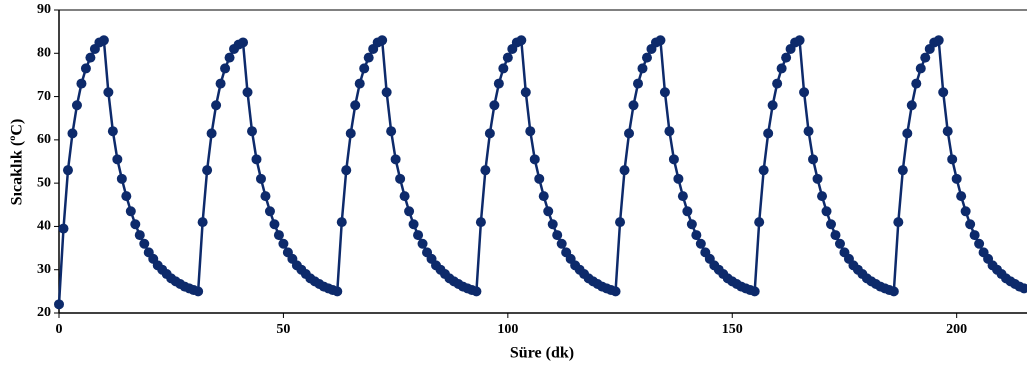 The image size is (1027, 372). What do you see at coordinates (44, 139) in the screenshot?
I see `y-tick-label: 60` at bounding box center [44, 139].